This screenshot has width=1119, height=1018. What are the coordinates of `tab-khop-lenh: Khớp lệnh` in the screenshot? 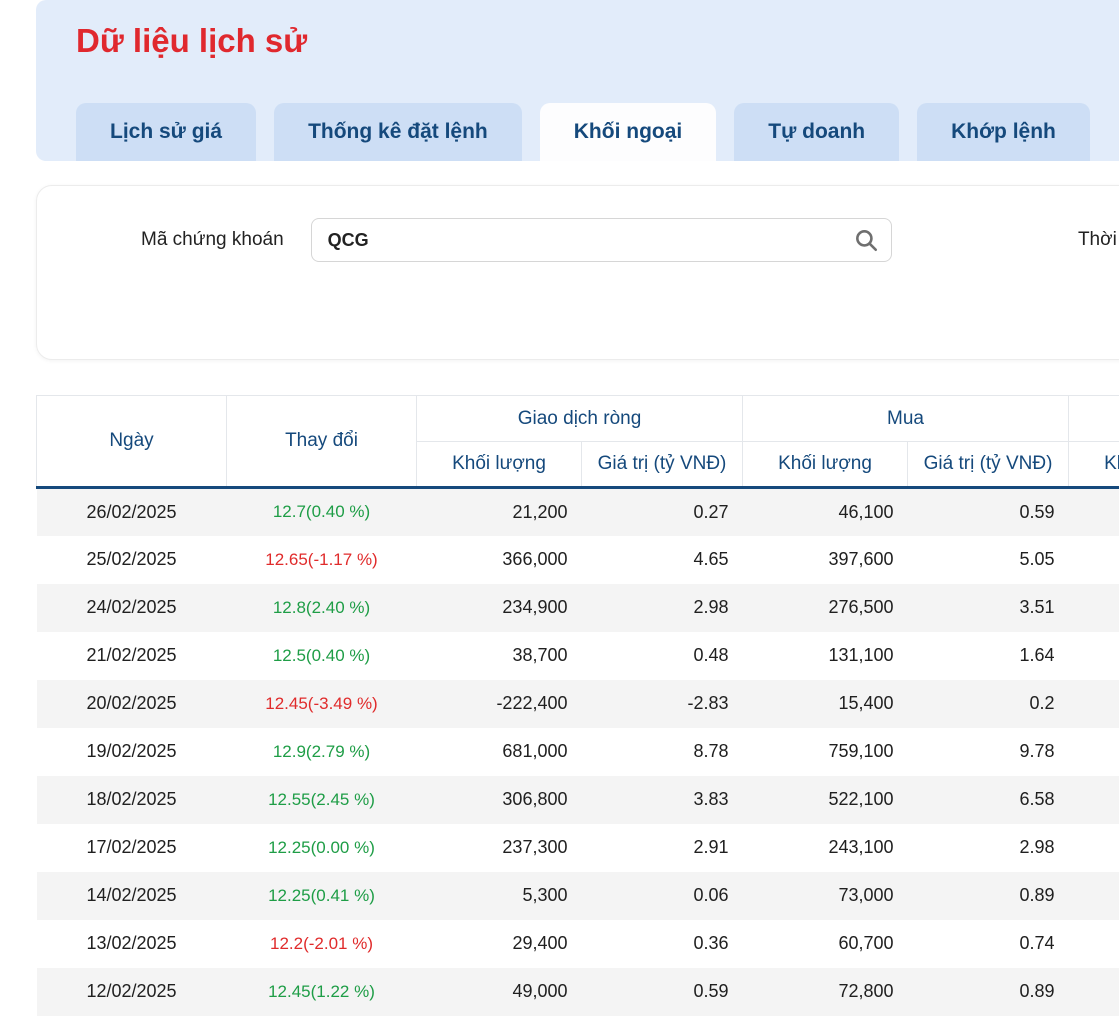 It's located at (1003, 132).